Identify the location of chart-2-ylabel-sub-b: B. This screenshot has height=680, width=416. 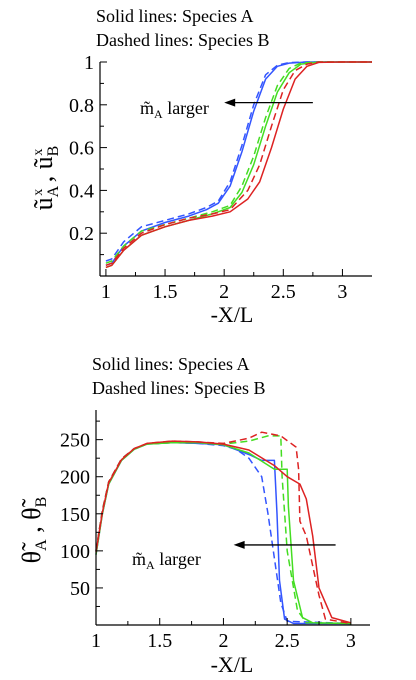
(41, 502).